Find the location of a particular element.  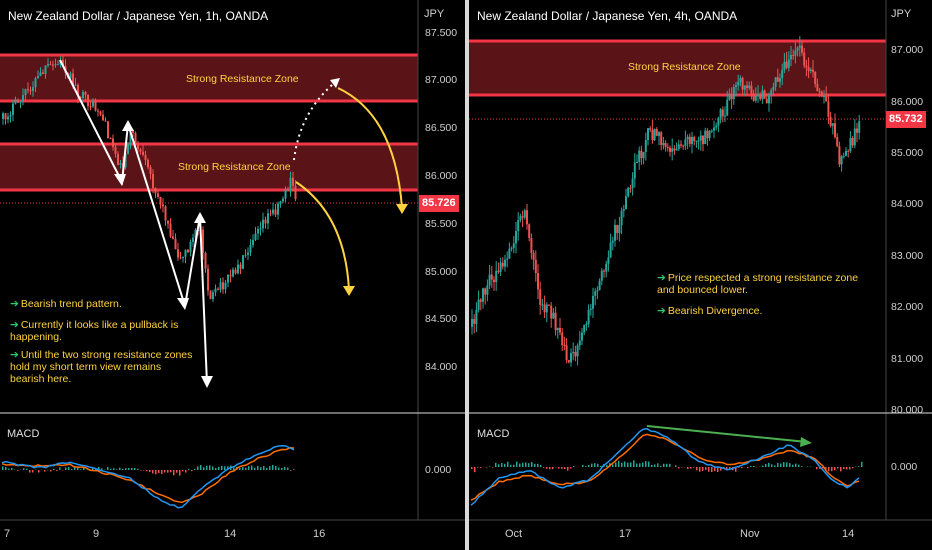

right-y-tick: 83.000 is located at coordinates (907, 256).